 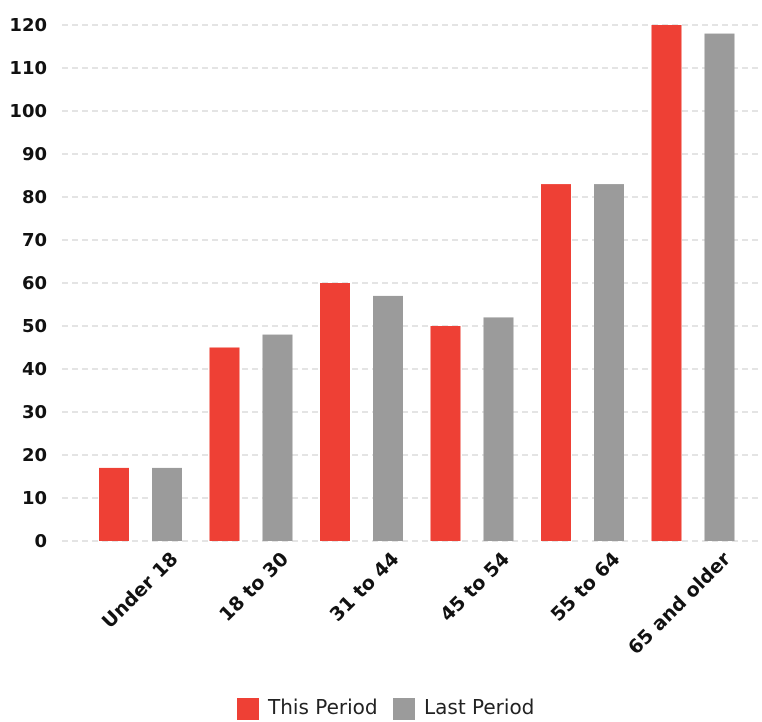 I want to click on legend: This Period Last Period, so click(x=385, y=707).